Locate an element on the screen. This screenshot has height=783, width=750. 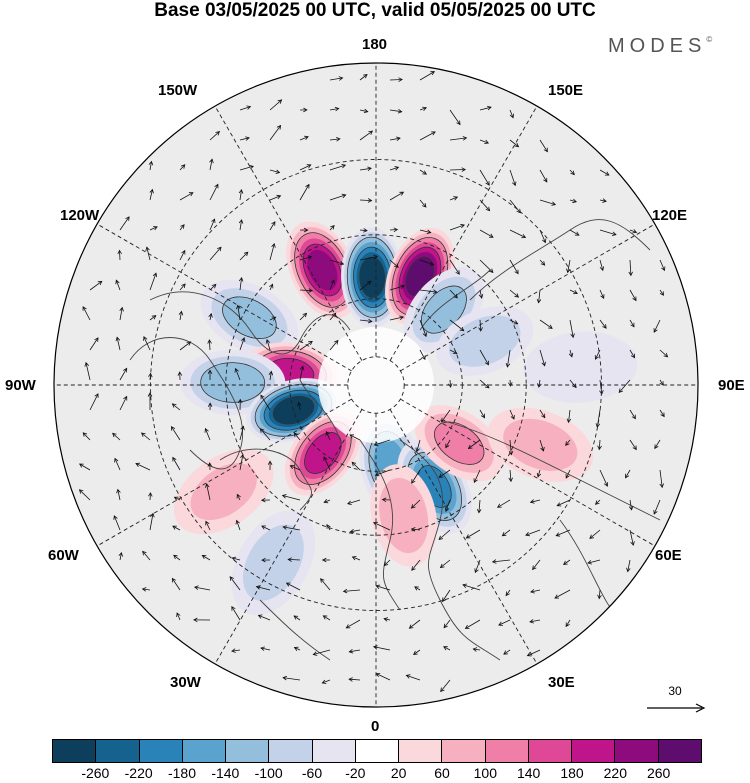
lon-label-0: 0 is located at coordinates (375, 726).